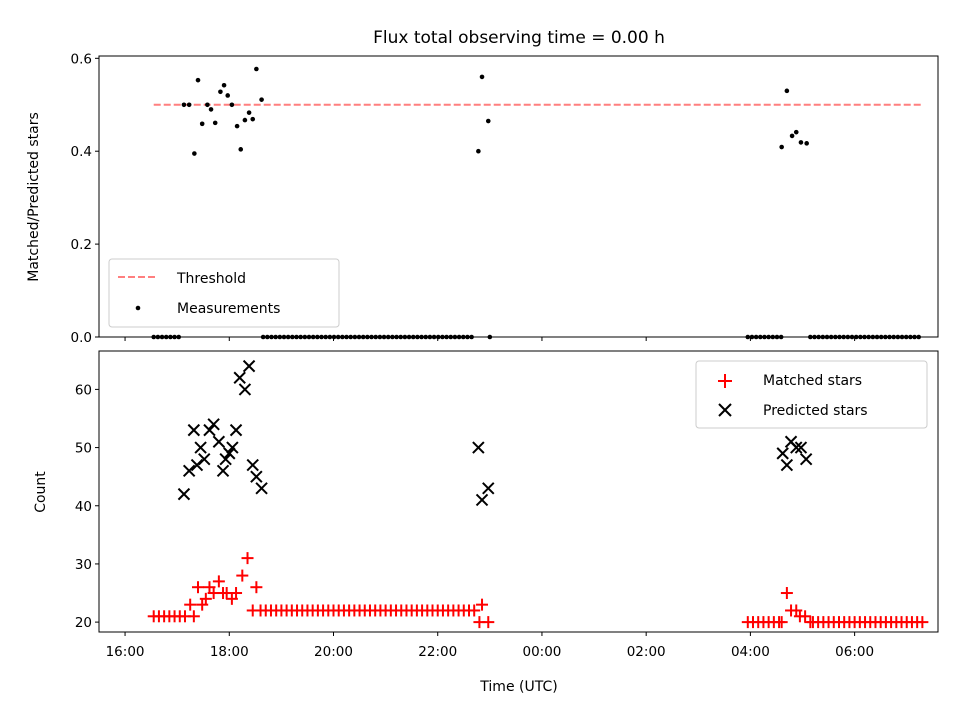 The height and width of the screenshot is (720, 960). I want to click on bottom-y-axis-label: Count, so click(41, 492).